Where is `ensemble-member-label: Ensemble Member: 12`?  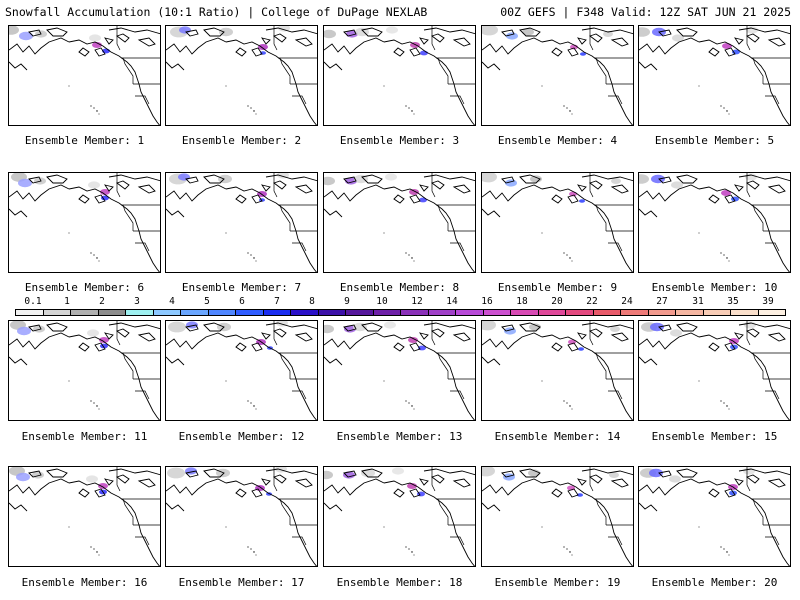
ensemble-member-label: Ensemble Member: 12 is located at coordinates (241, 436).